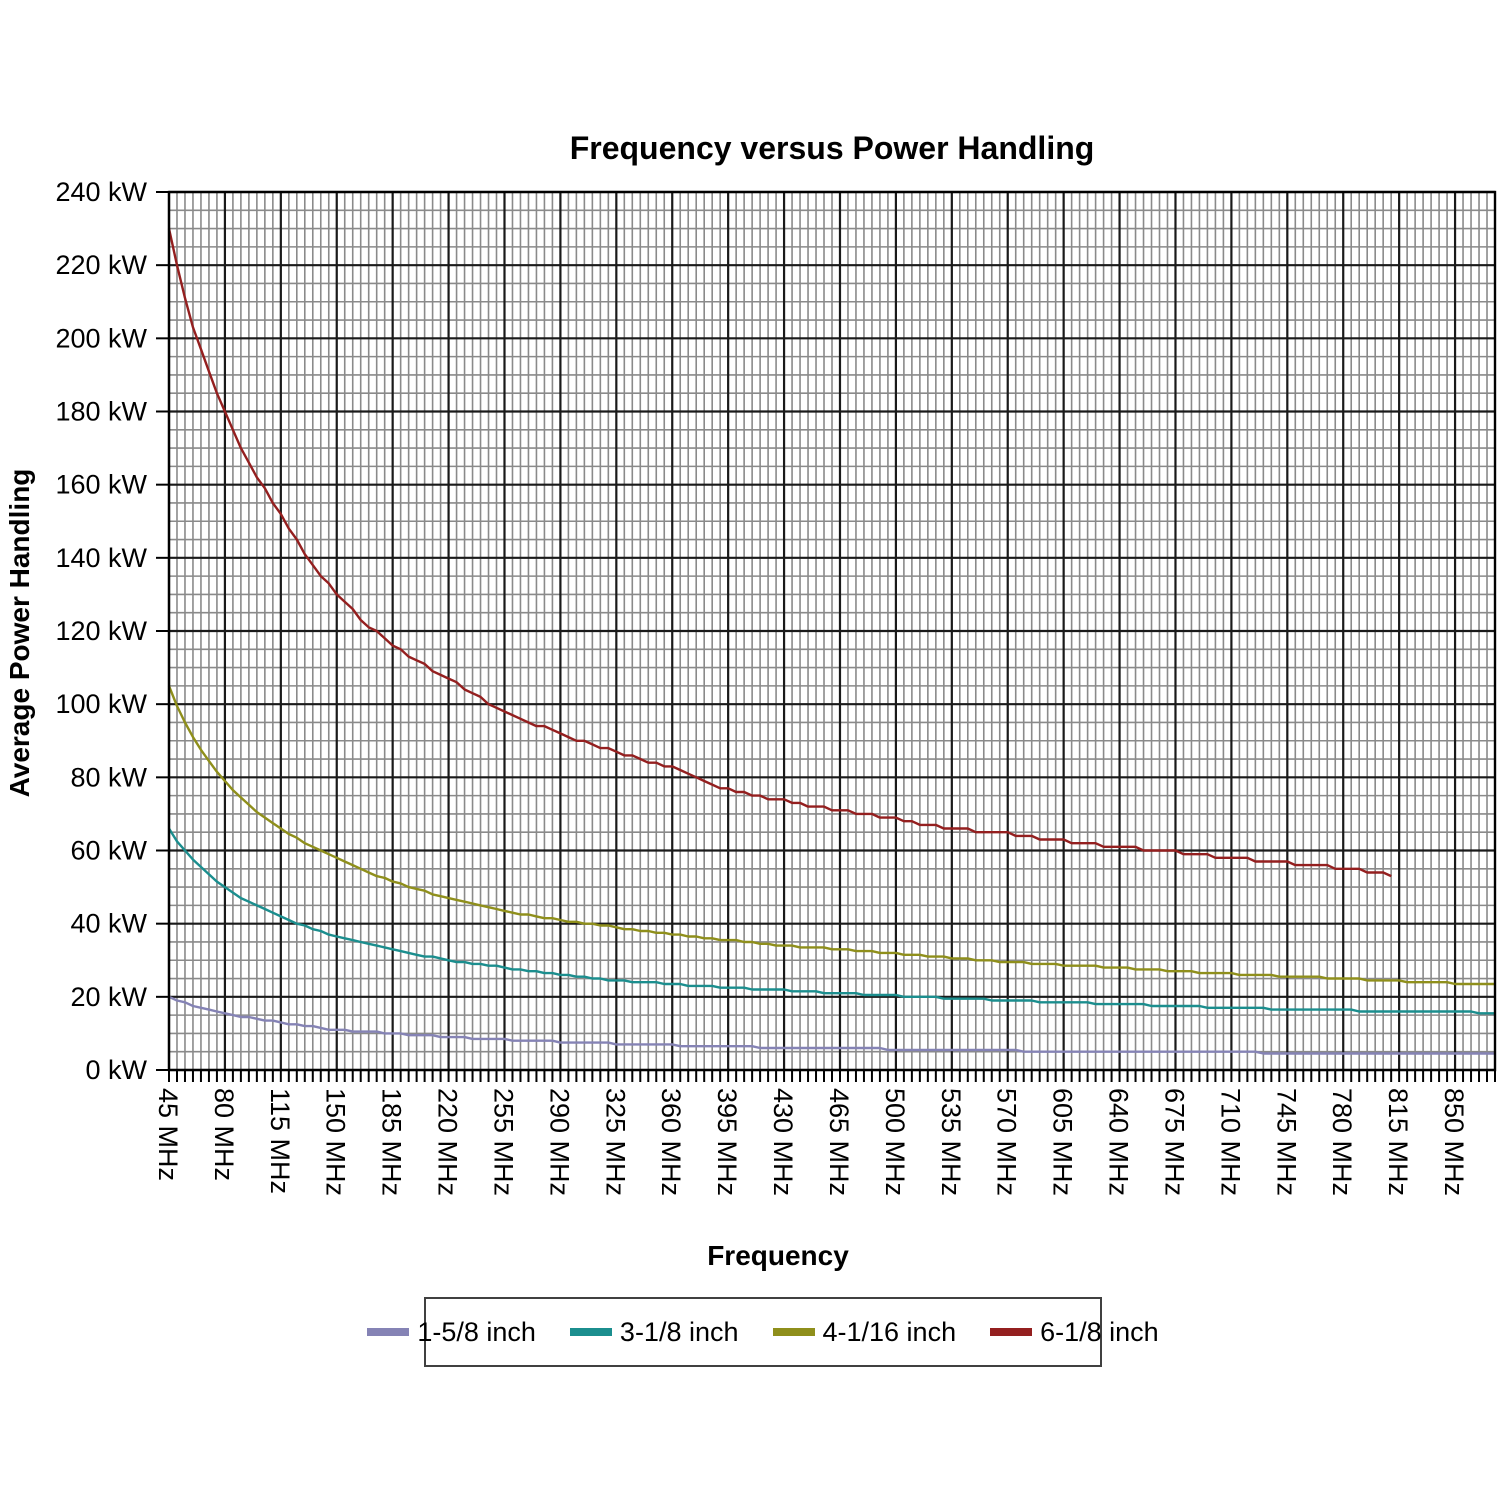  Describe the element at coordinates (951, 1142) in the screenshot. I see `x-tick-label: 535 MHz` at that location.